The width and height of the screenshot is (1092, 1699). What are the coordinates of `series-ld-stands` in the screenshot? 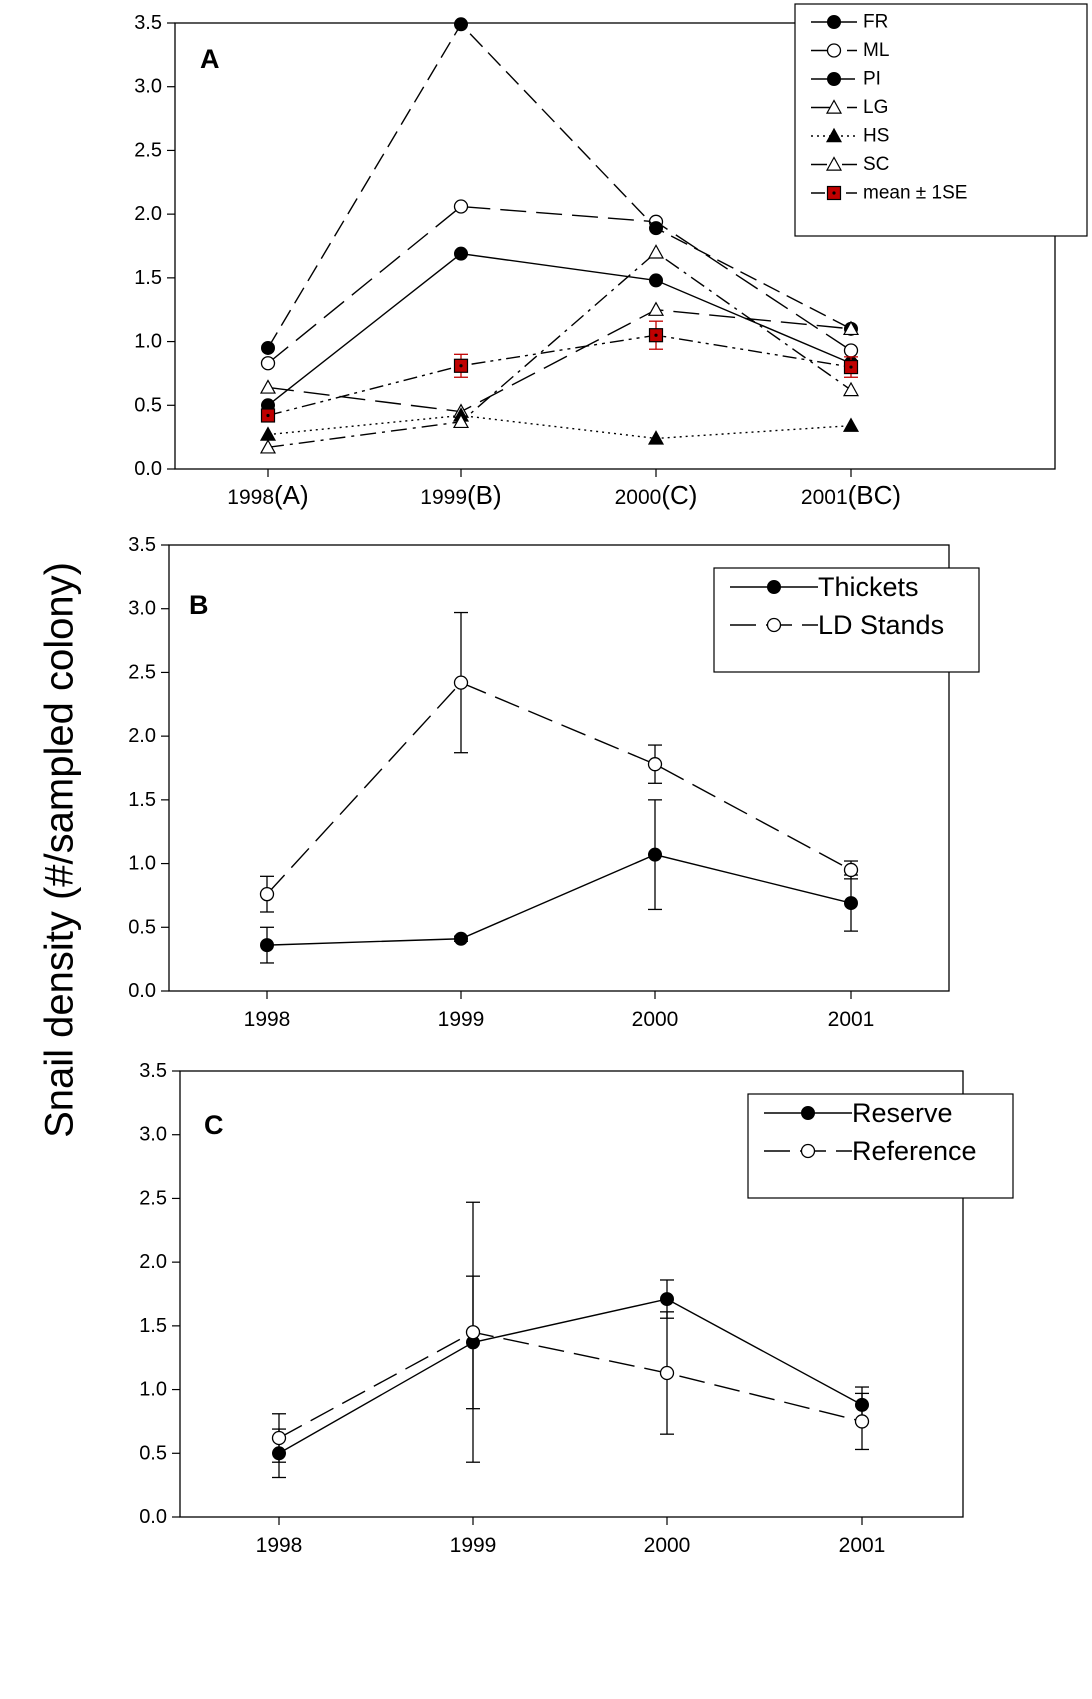 It's located at (559, 762).